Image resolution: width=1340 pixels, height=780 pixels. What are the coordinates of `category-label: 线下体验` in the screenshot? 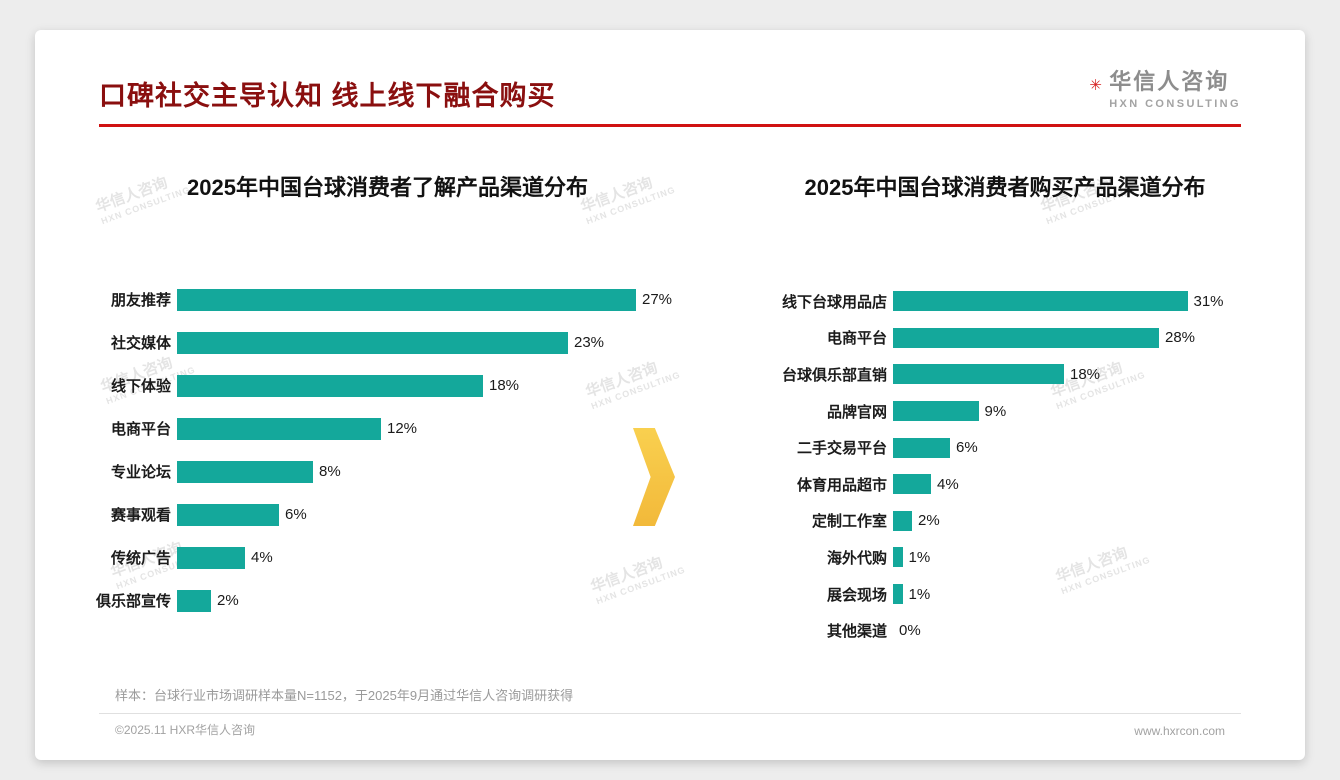 It's located at (140, 386).